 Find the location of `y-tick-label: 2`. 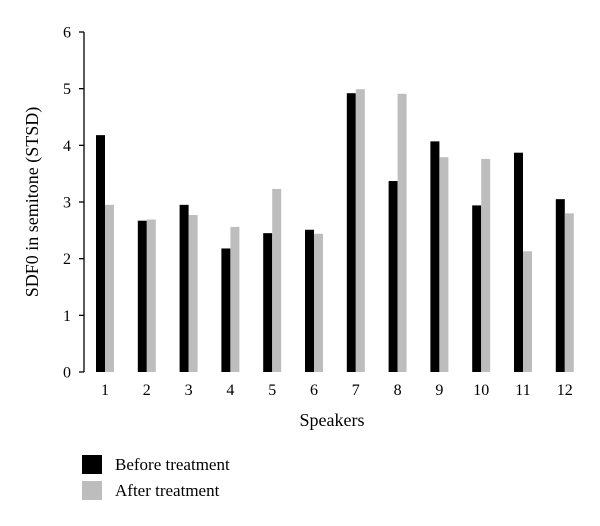

y-tick-label: 2 is located at coordinates (67, 259).